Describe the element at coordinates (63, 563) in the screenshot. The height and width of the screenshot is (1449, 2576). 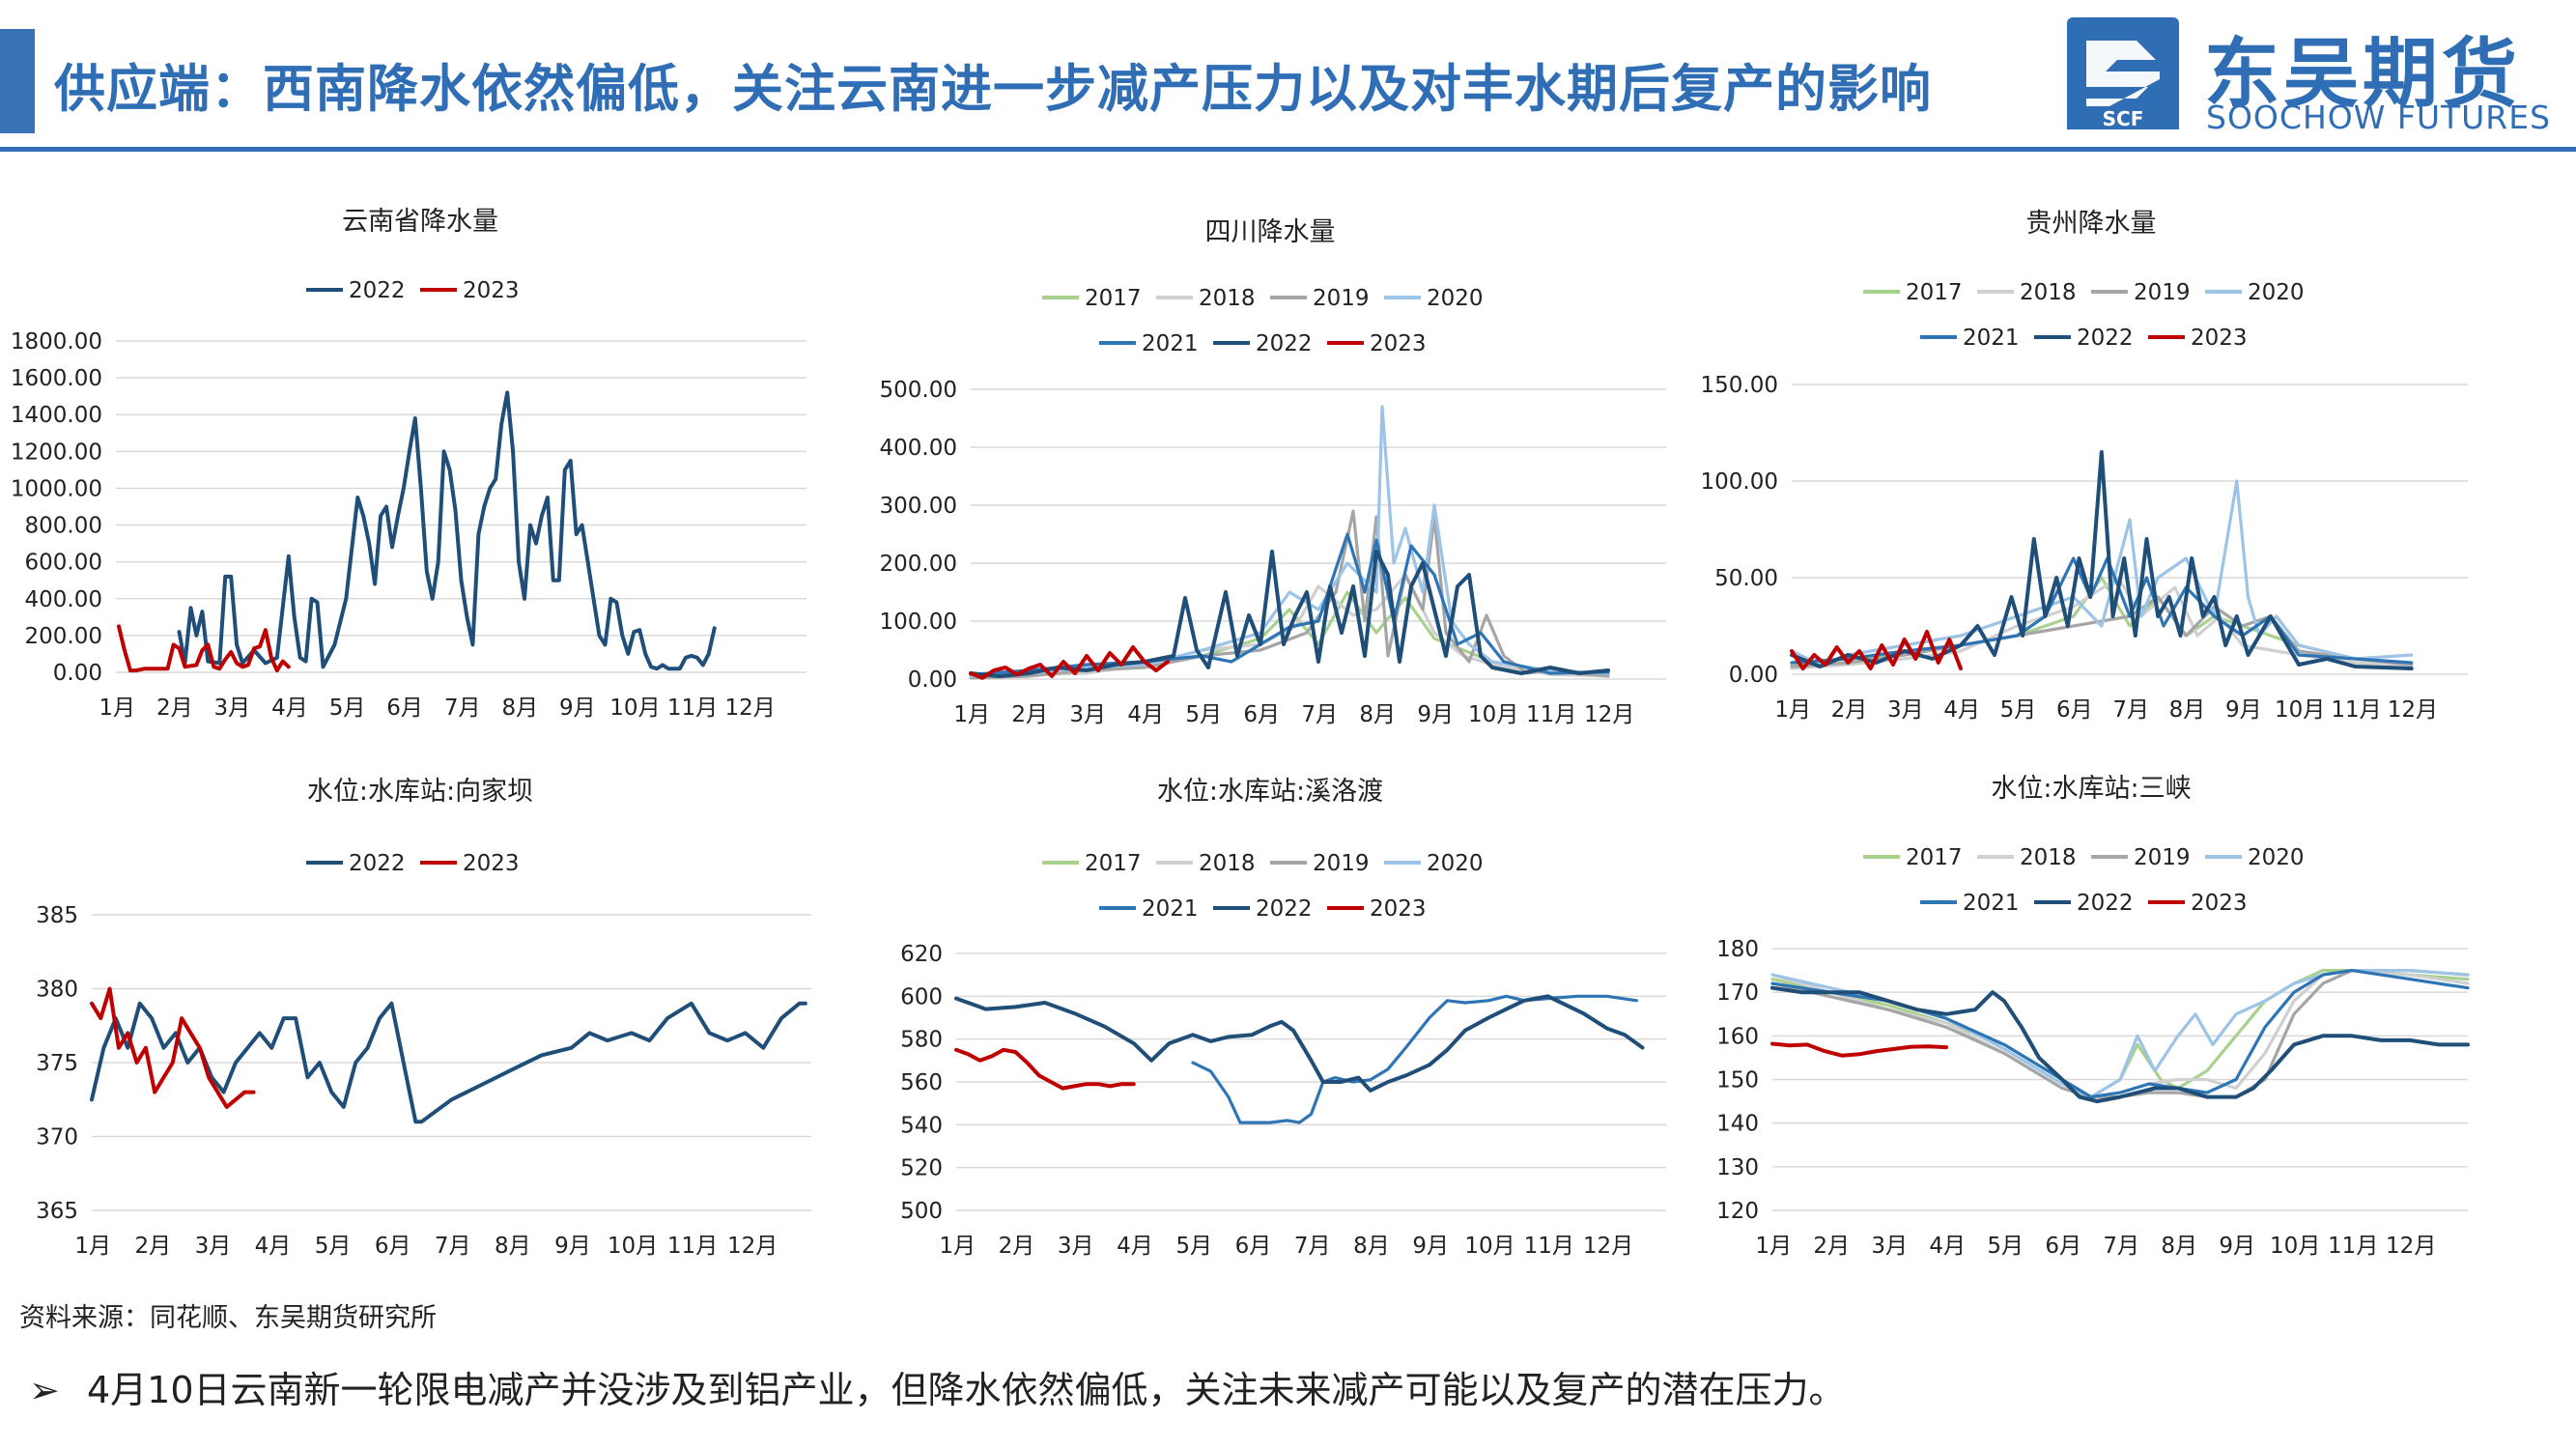
I see `y-tick-label: 600.00` at that location.